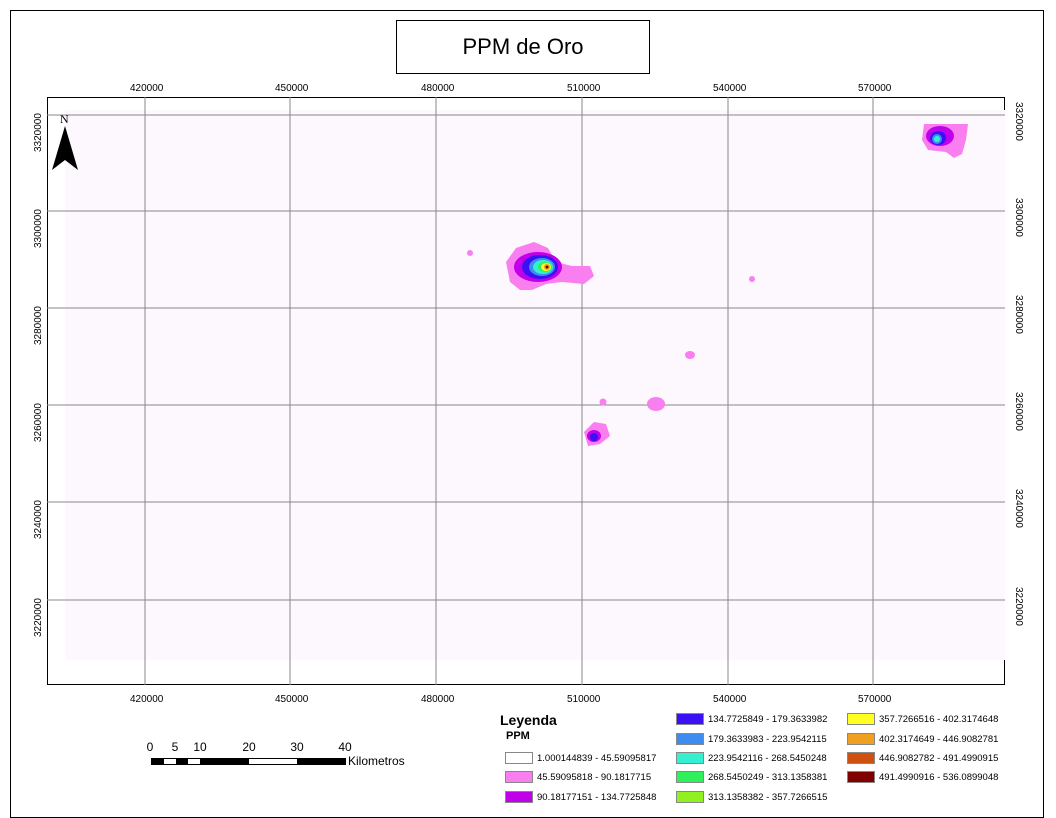  I want to click on scale-number: 20, so click(249, 747).